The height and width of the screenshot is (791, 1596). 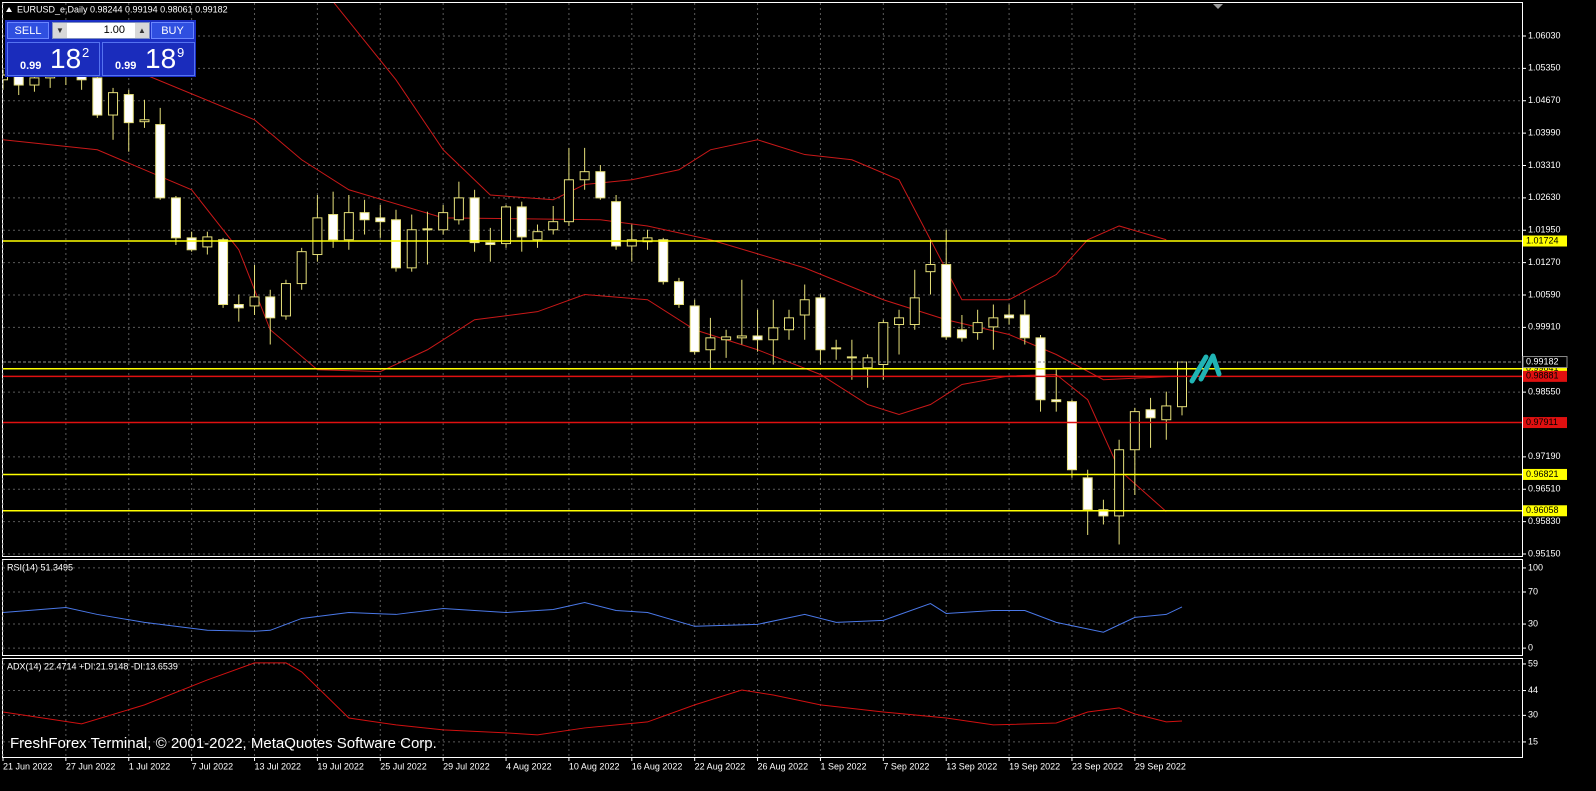 What do you see at coordinates (1544, 489) in the screenshot?
I see `y-tick-label: 0.96510` at bounding box center [1544, 489].